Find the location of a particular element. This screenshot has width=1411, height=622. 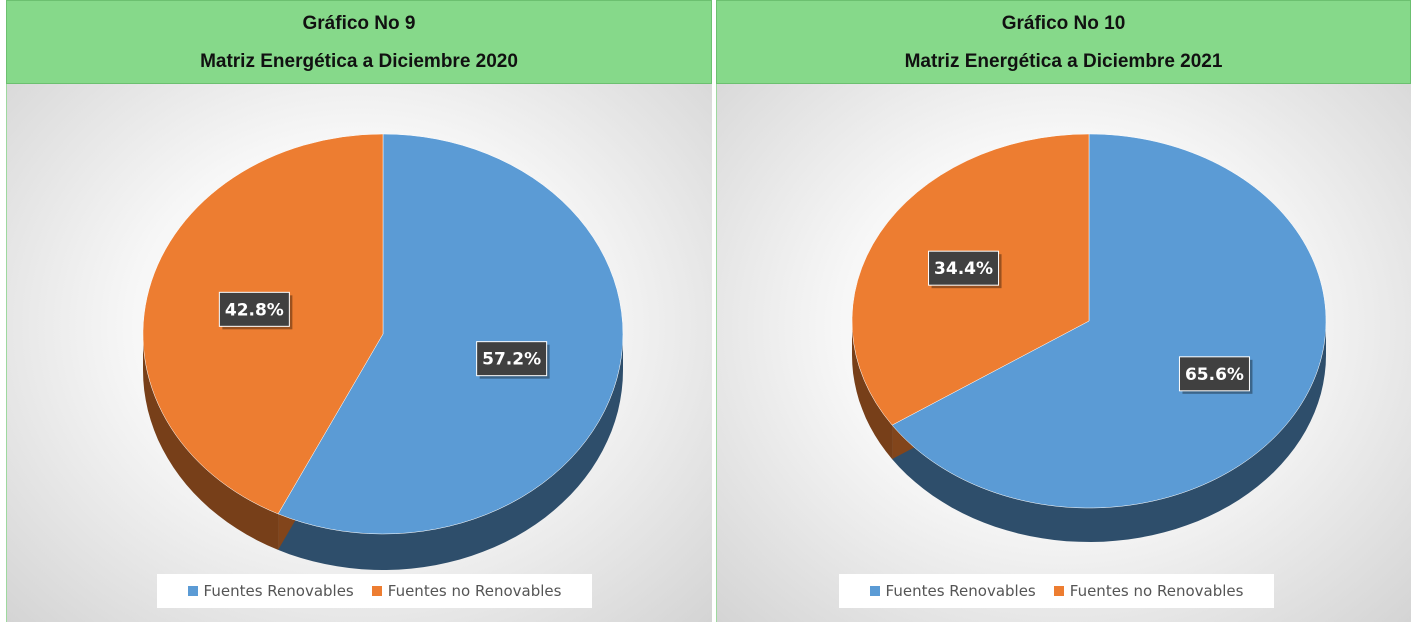

legend-2021: Fuentes Renovables Fuentes no Renovables is located at coordinates (1056, 591).